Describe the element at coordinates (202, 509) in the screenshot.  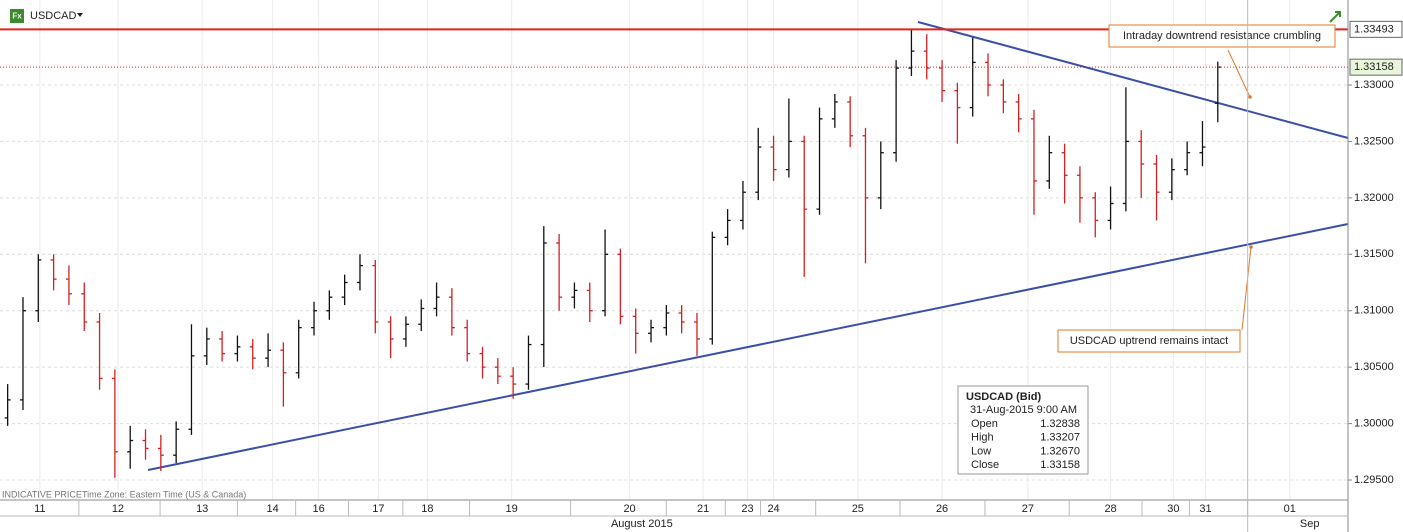
I see `x-tick-label: 13` at that location.